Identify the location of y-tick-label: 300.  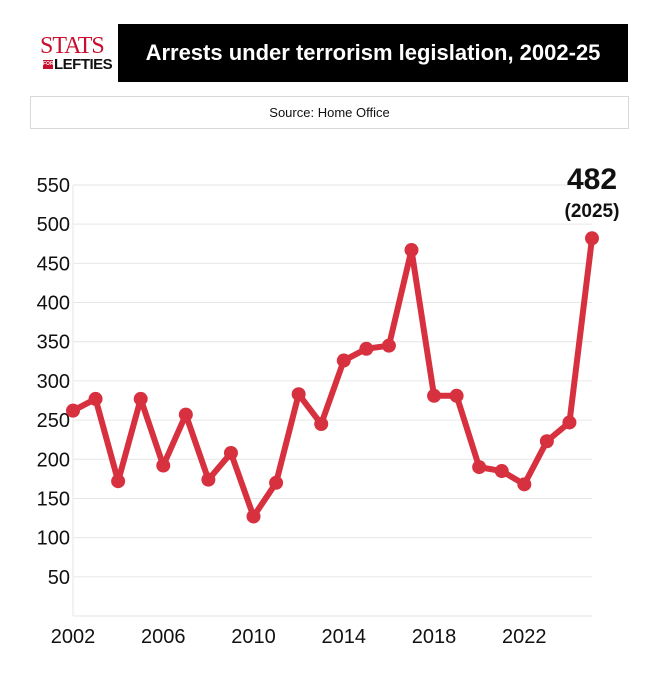
(53, 382).